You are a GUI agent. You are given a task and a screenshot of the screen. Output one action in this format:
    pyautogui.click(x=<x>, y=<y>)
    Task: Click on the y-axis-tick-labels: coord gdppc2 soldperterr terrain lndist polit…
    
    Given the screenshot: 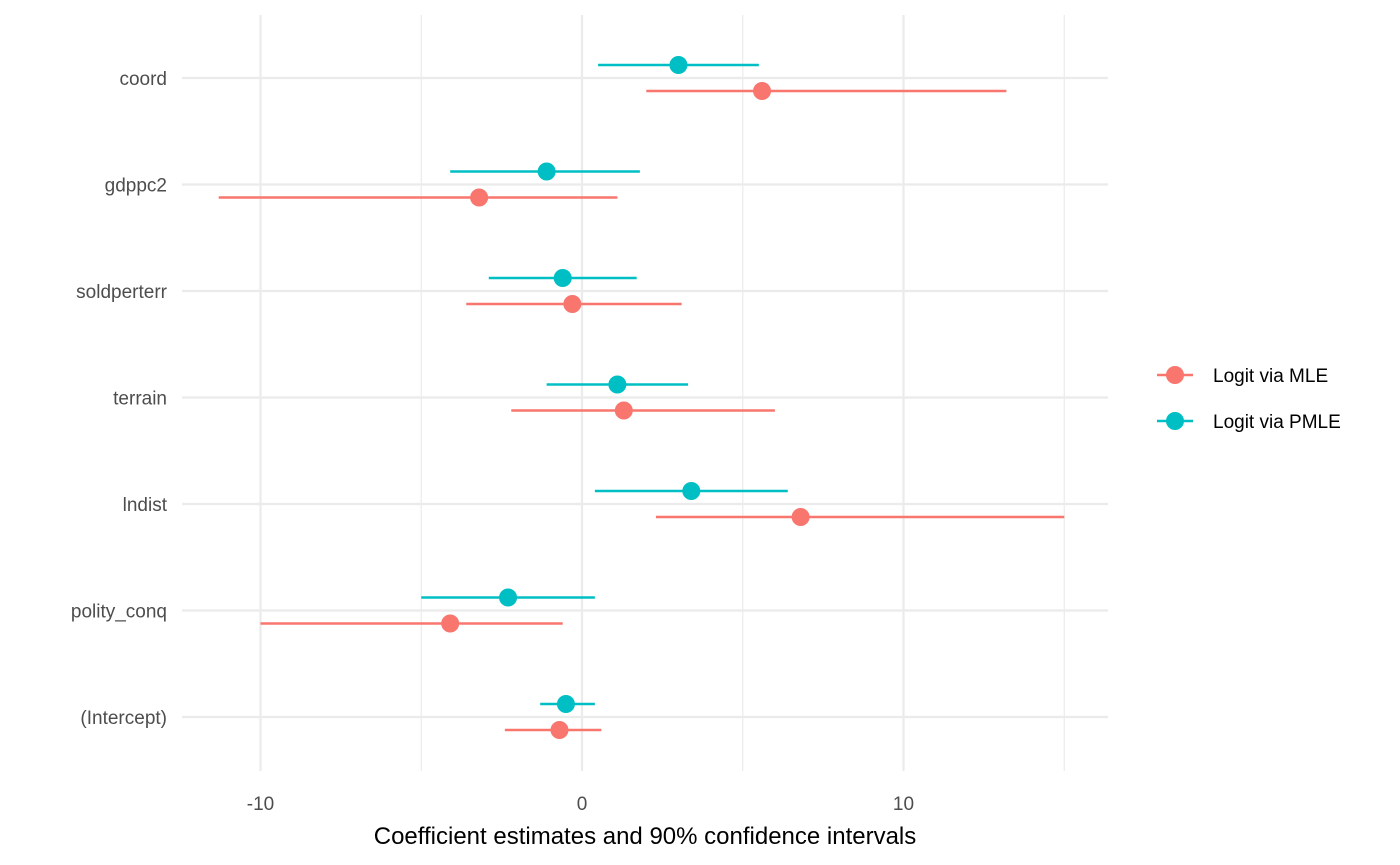 What is the action you would take?
    pyautogui.click(x=119, y=399)
    